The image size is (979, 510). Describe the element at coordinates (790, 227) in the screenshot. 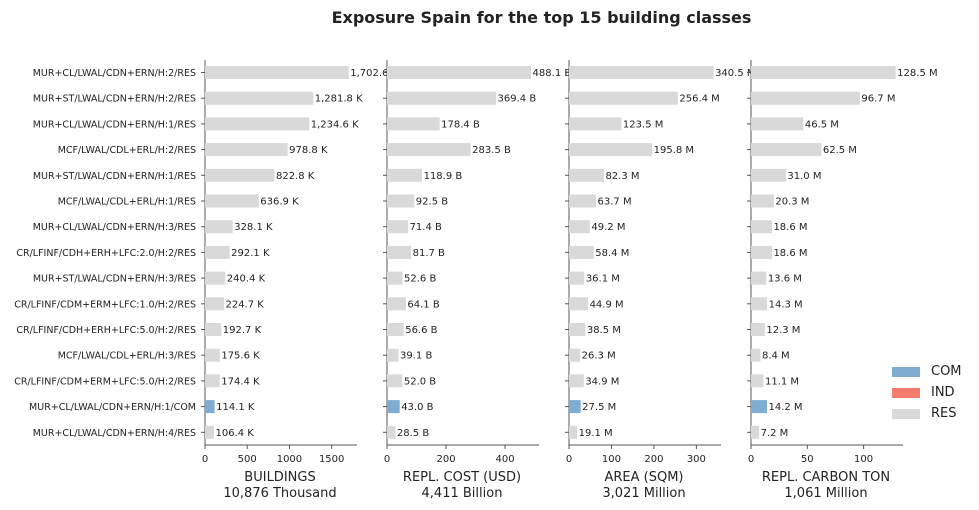

I see `data-label: 18.6 M` at that location.